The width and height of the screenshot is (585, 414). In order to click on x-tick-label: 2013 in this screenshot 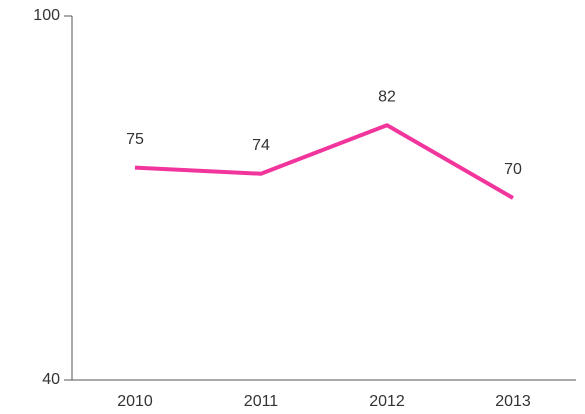, I will do `click(513, 401)`.